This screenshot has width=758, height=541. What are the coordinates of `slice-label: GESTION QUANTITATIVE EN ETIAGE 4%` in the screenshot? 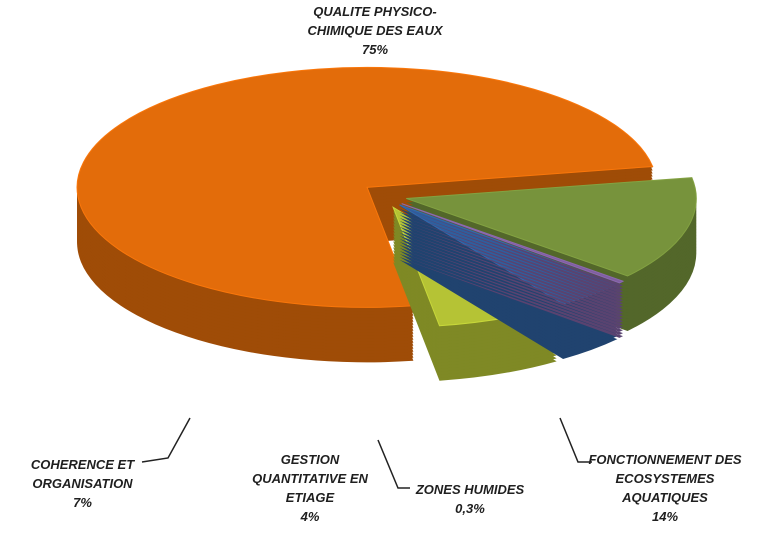 It's located at (310, 488).